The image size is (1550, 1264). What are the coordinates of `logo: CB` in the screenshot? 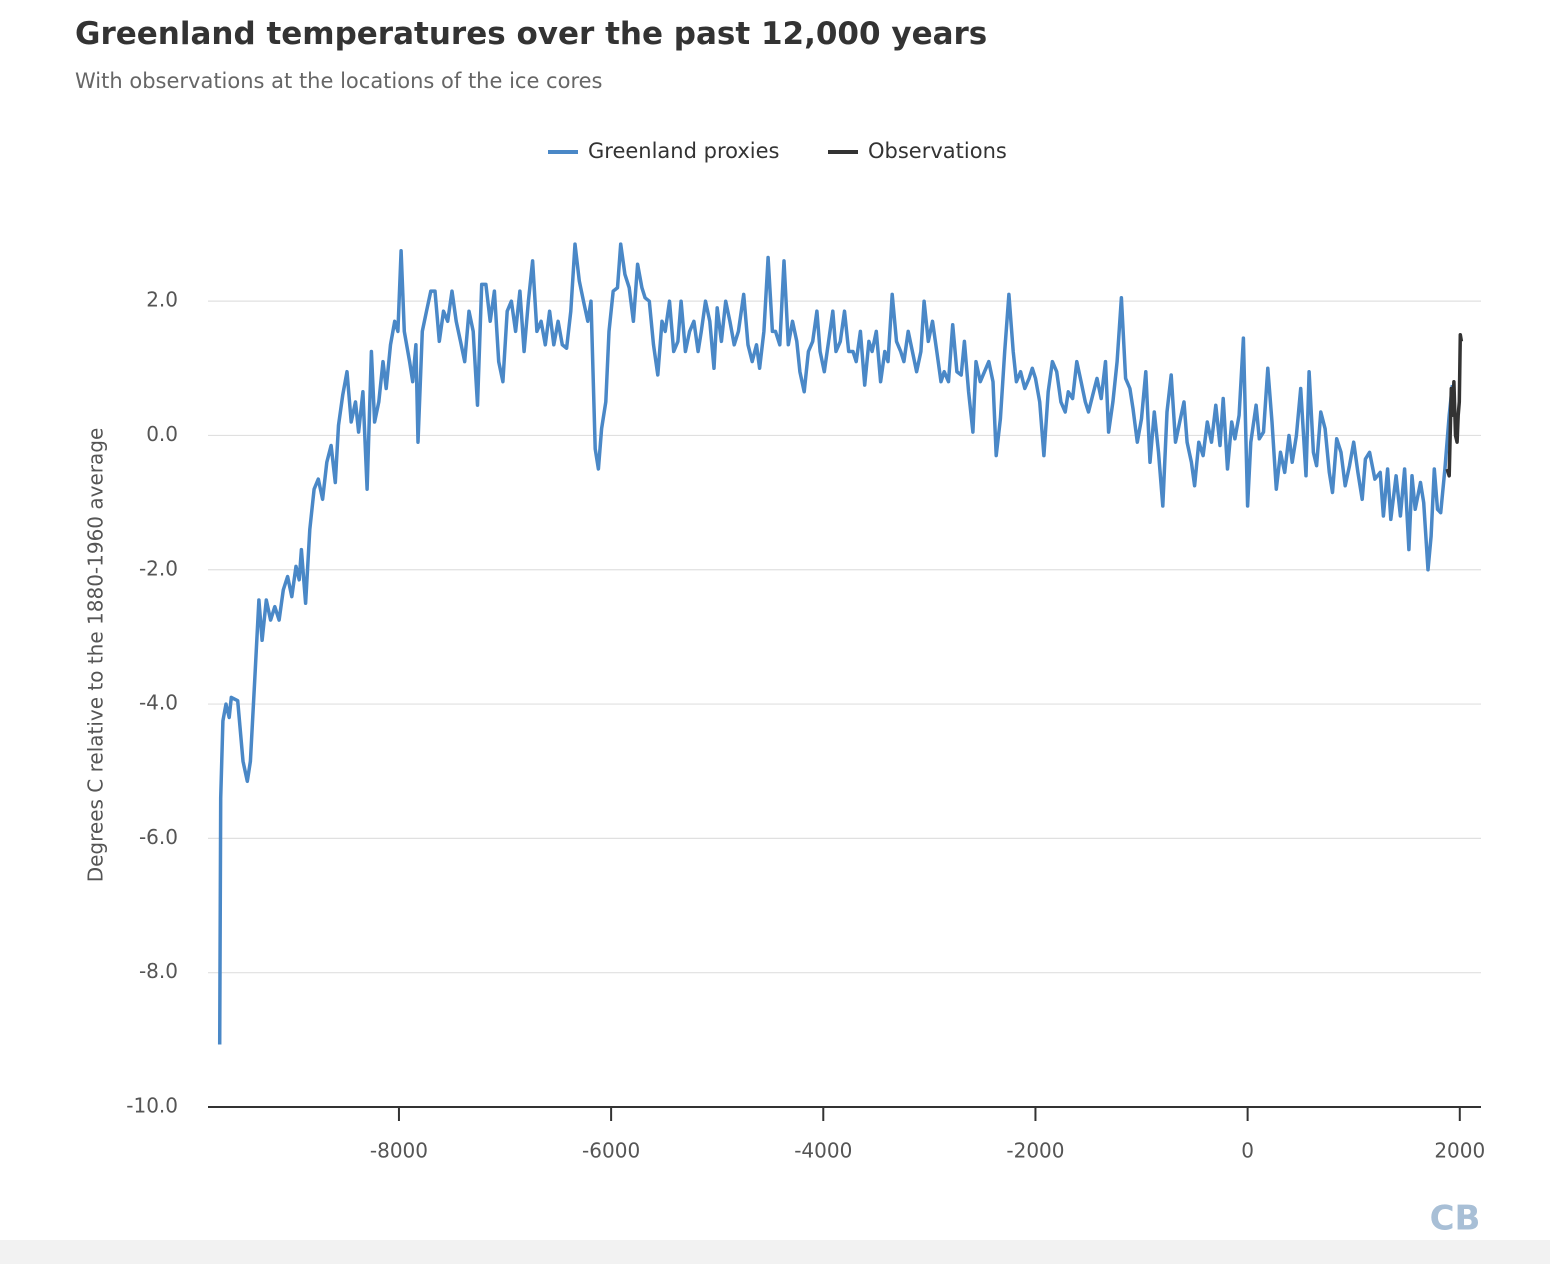 It's located at (1455, 1219).